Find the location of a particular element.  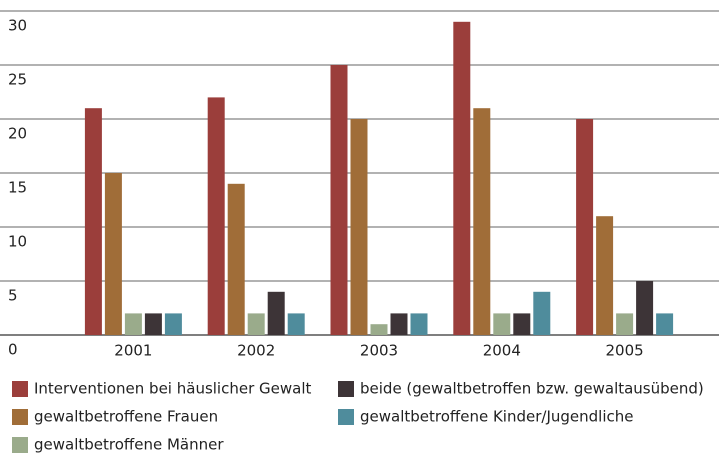

legend-label: gewaltbetroffene Frauen is located at coordinates (126, 417).